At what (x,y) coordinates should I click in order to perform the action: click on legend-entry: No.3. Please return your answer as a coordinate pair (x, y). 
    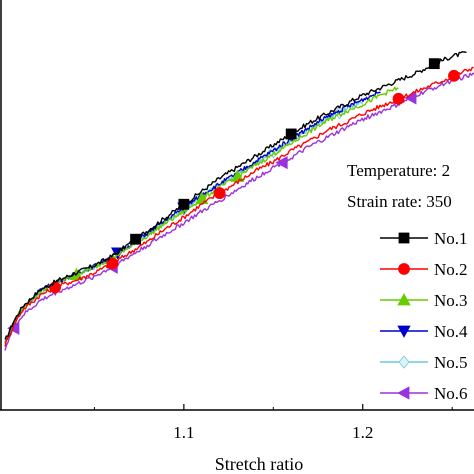
    Looking at the image, I should click on (424, 300).